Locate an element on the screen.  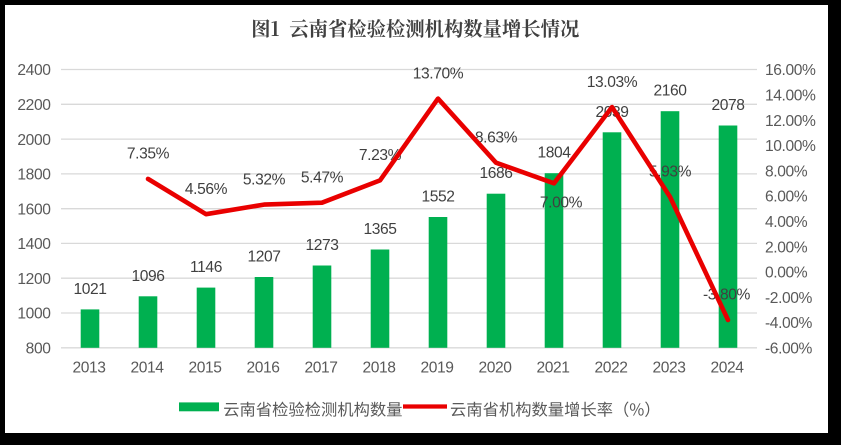
svg-text: 2015 is located at coordinates (205, 368).